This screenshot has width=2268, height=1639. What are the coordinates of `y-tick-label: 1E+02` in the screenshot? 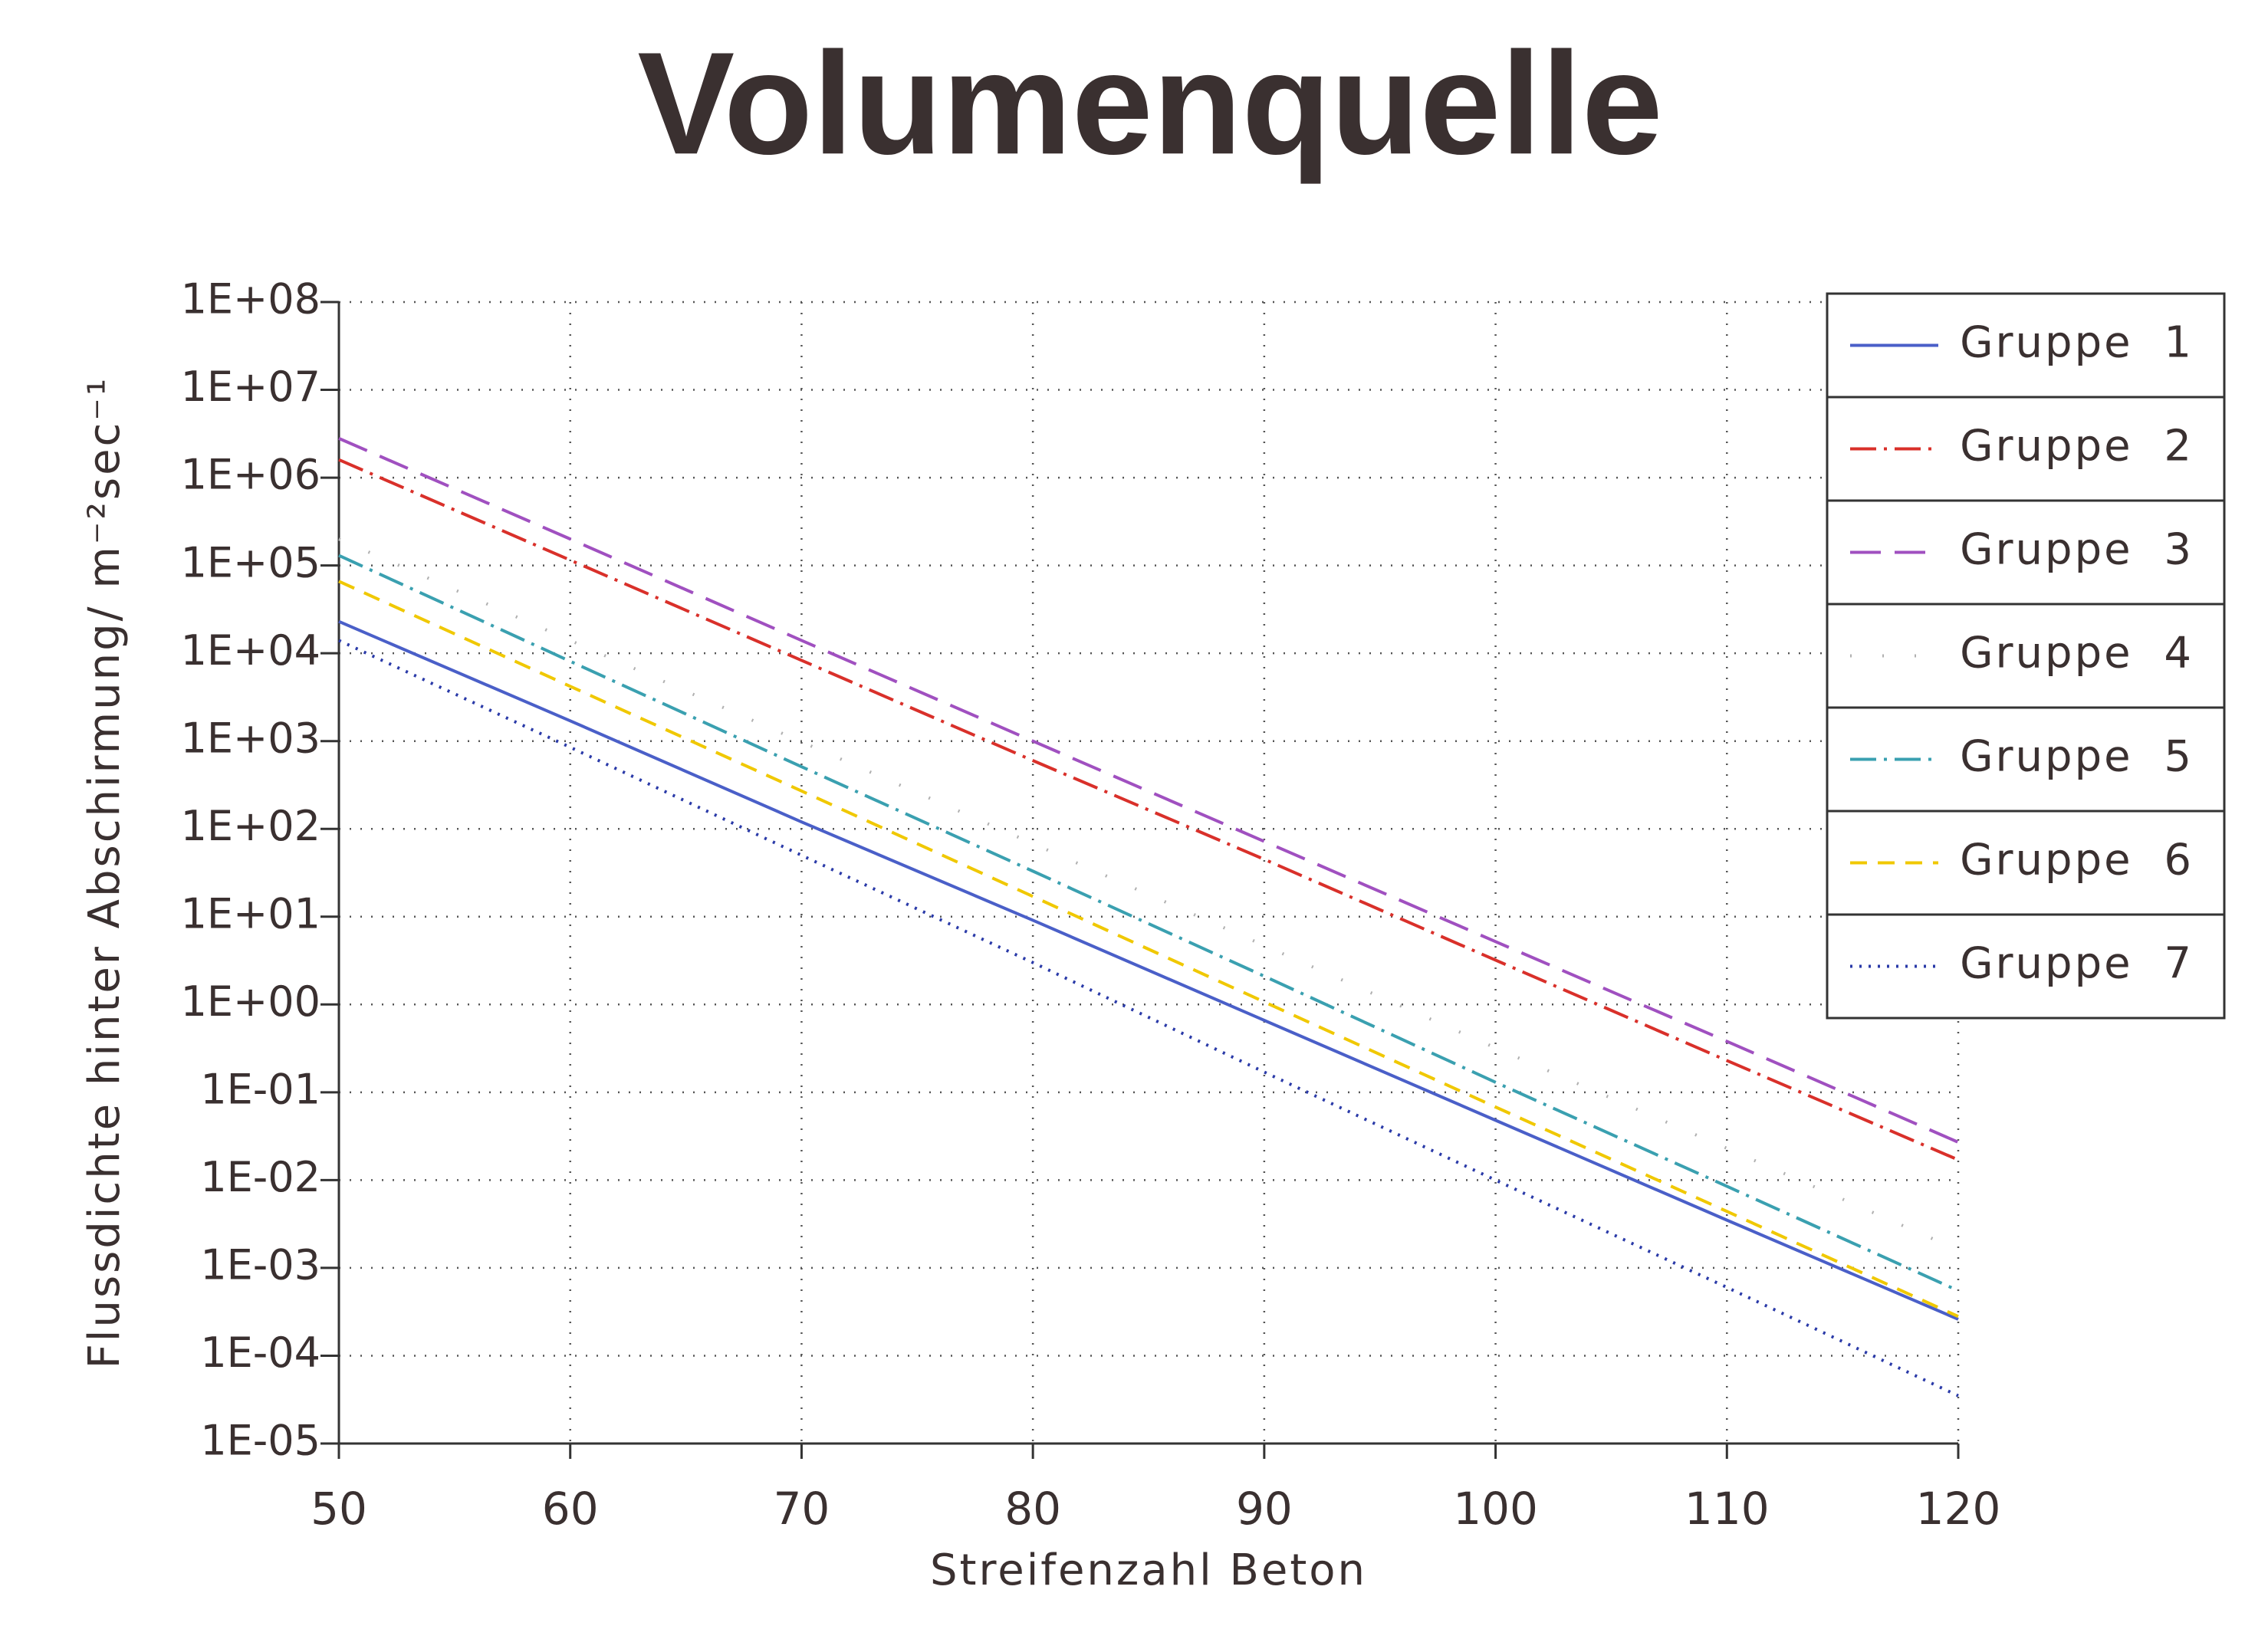 It's located at (250, 826).